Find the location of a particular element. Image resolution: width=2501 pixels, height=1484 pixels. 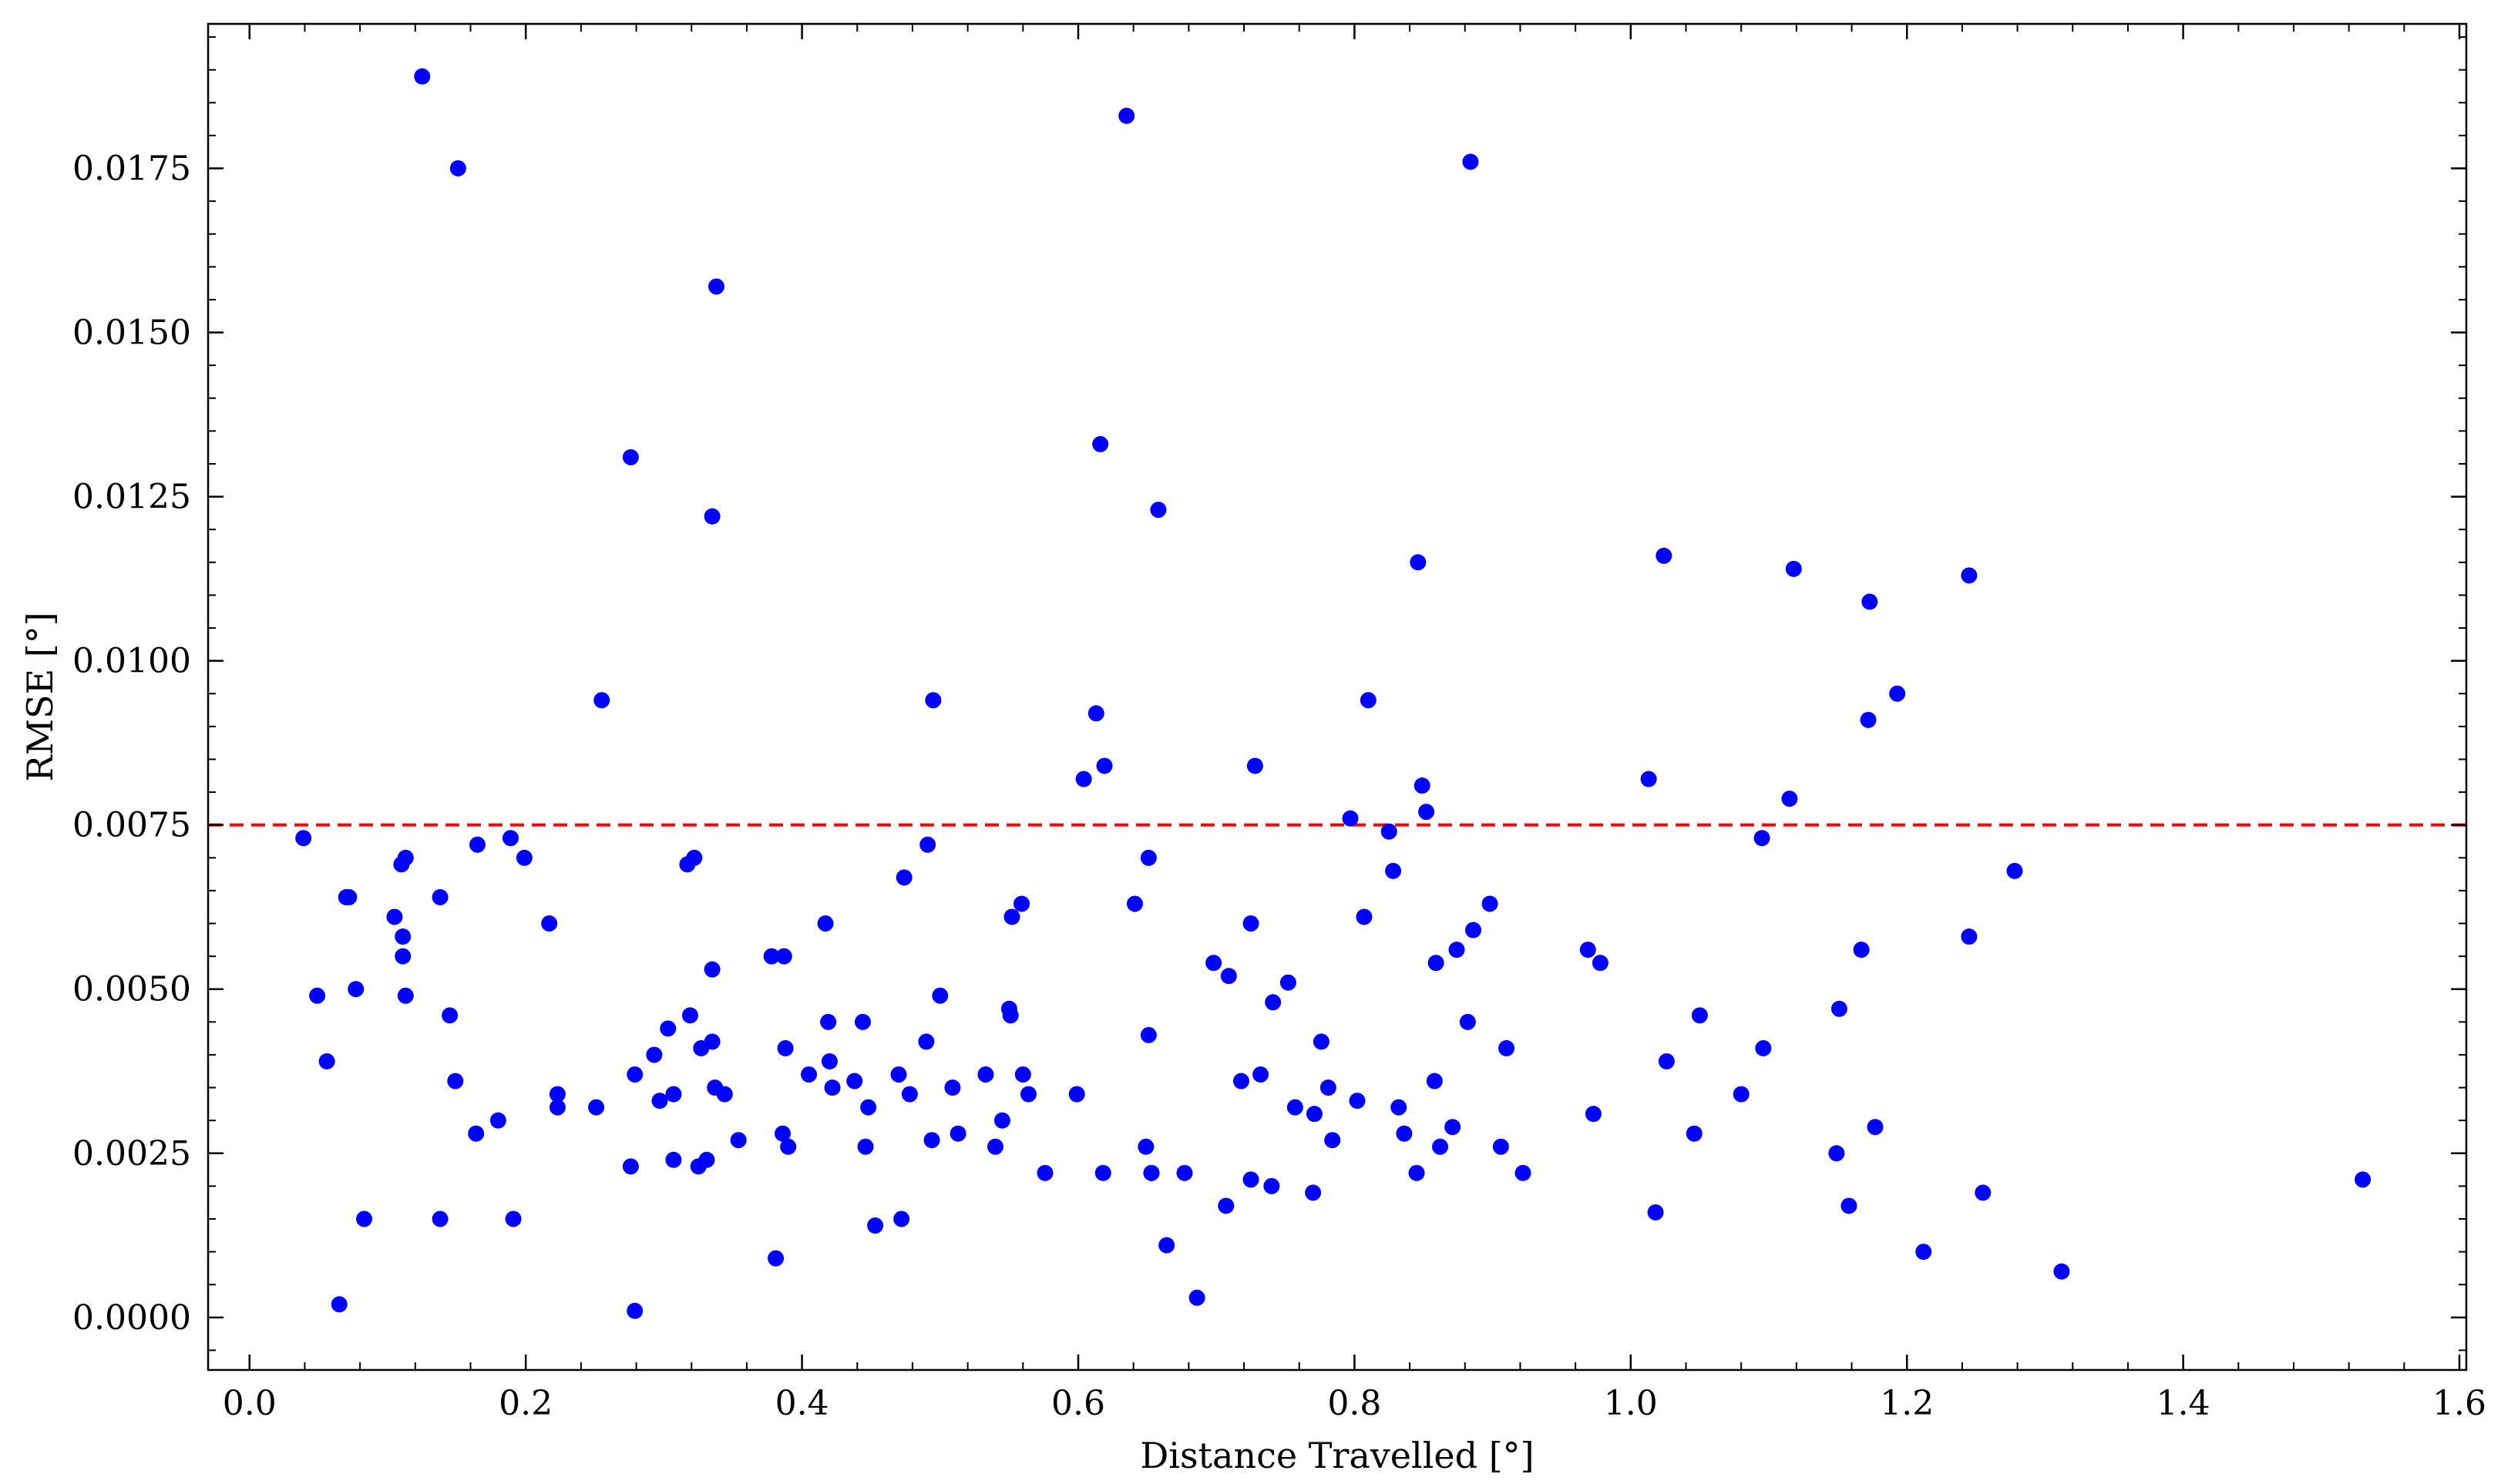

x-tick-label: 0.0 is located at coordinates (250, 1403).